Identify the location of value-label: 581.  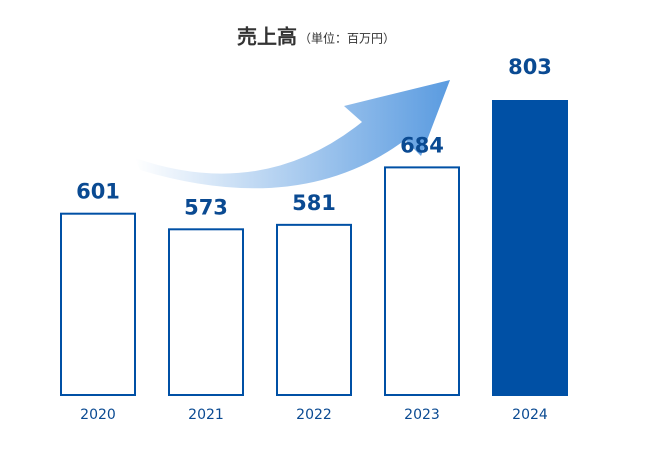
(314, 203).